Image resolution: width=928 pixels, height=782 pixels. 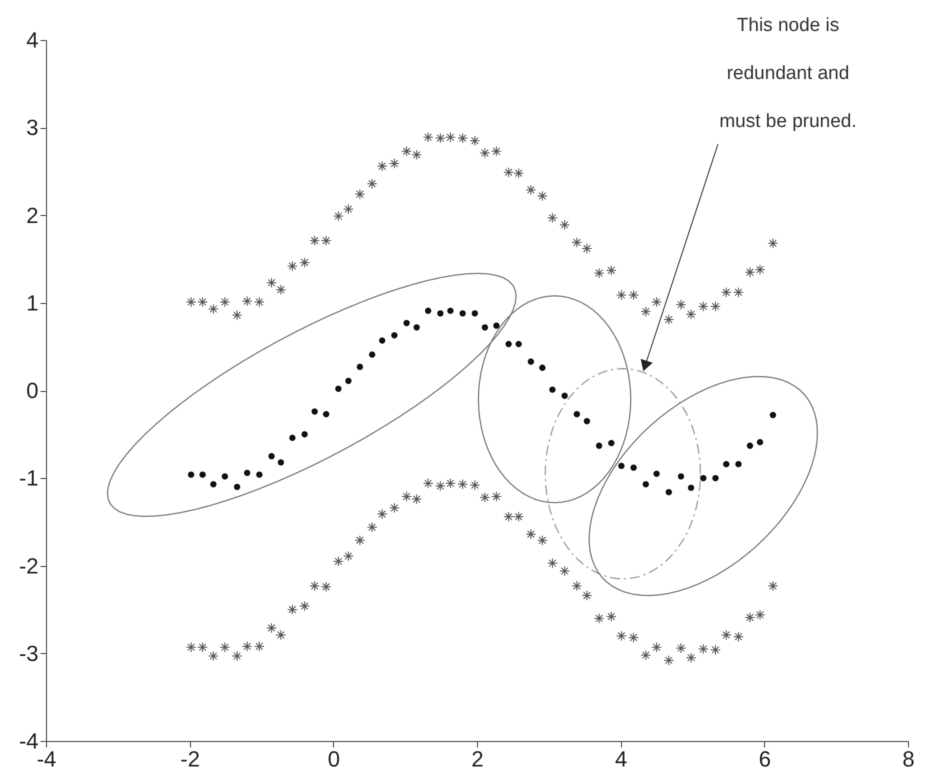 What do you see at coordinates (28, 653) in the screenshot?
I see `y-tick-label: -3` at bounding box center [28, 653].